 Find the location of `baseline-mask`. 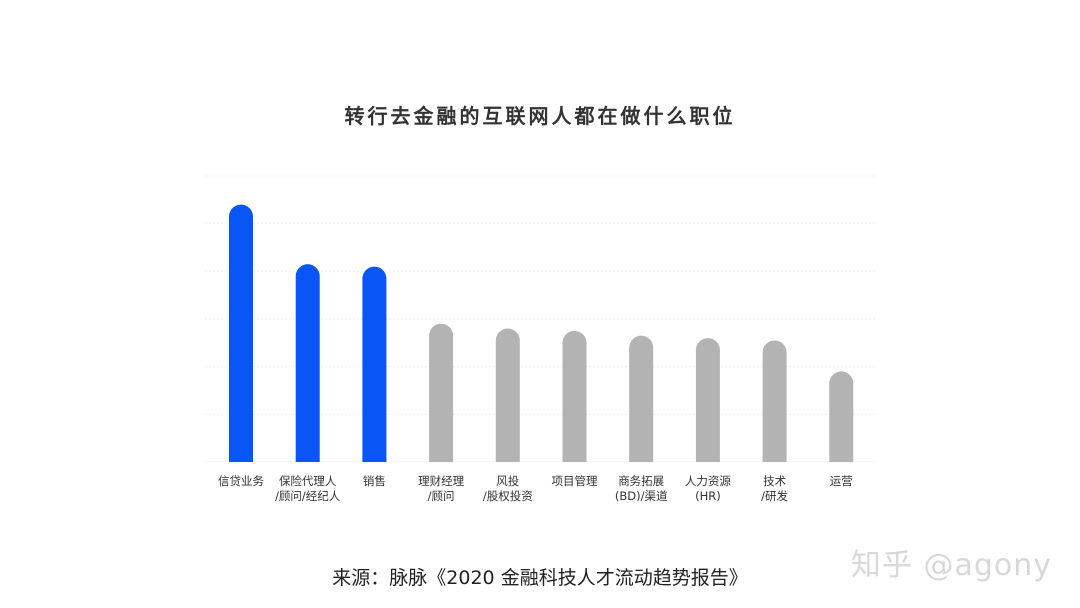

baseline-mask is located at coordinates (540, 472).